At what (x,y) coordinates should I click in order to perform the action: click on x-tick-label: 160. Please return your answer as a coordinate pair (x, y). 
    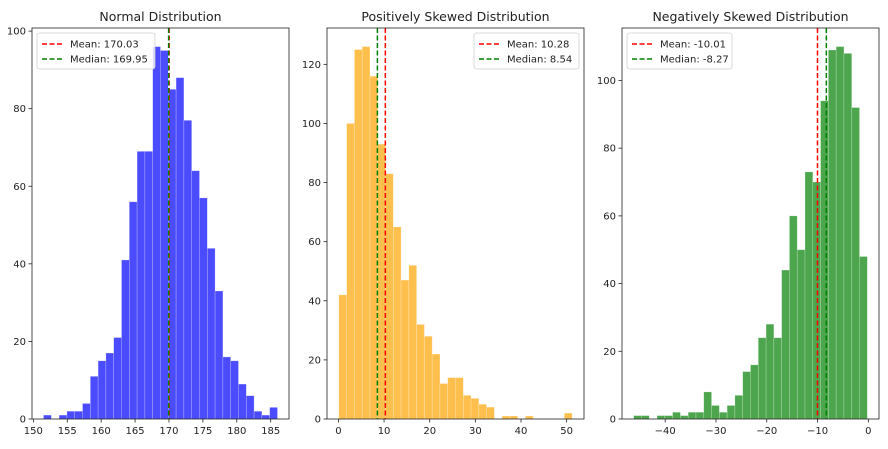
    Looking at the image, I should click on (101, 431).